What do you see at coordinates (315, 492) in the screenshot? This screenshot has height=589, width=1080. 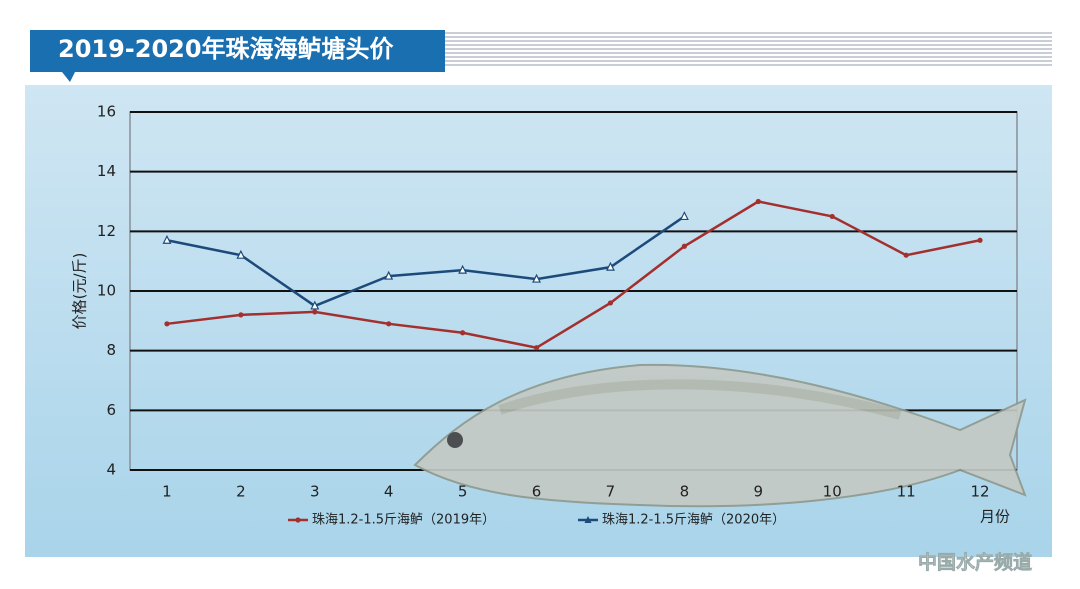 I see `x-tick-label: 3` at bounding box center [315, 492].